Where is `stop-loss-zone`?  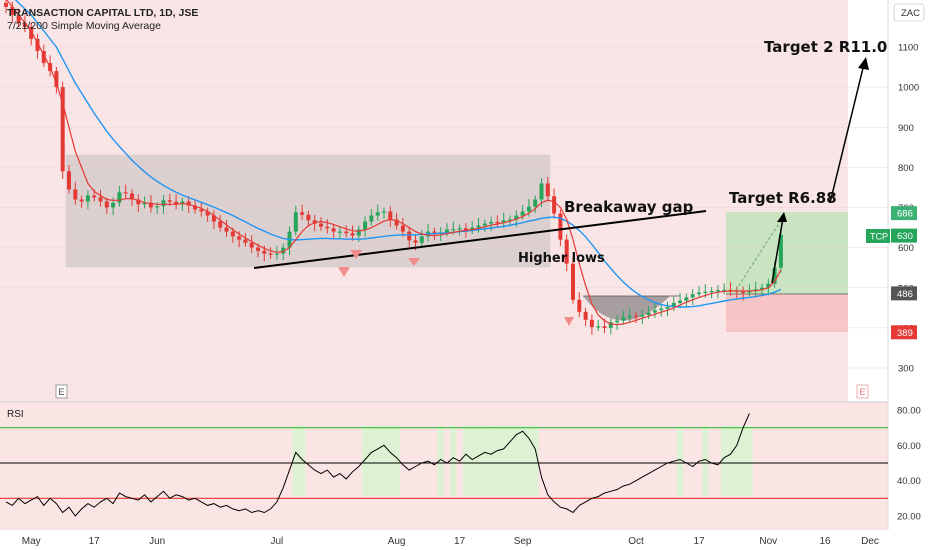 stop-loss-zone is located at coordinates (787, 313).